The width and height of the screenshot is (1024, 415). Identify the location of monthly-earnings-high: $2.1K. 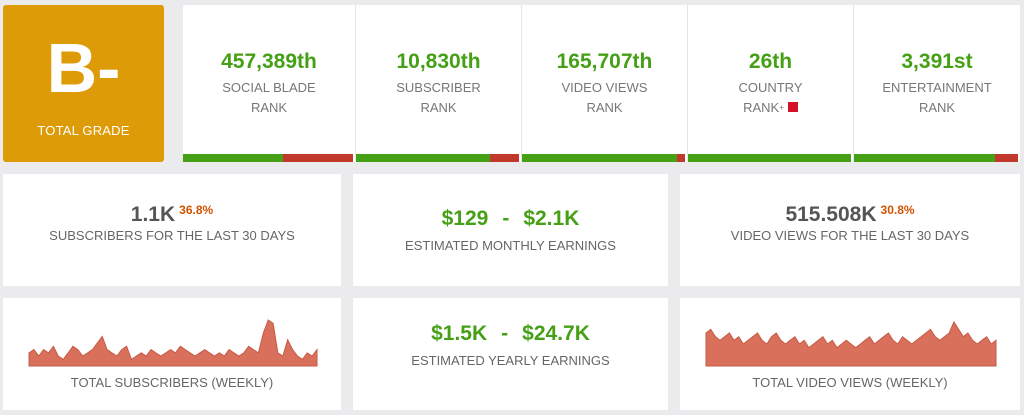
(551, 218).